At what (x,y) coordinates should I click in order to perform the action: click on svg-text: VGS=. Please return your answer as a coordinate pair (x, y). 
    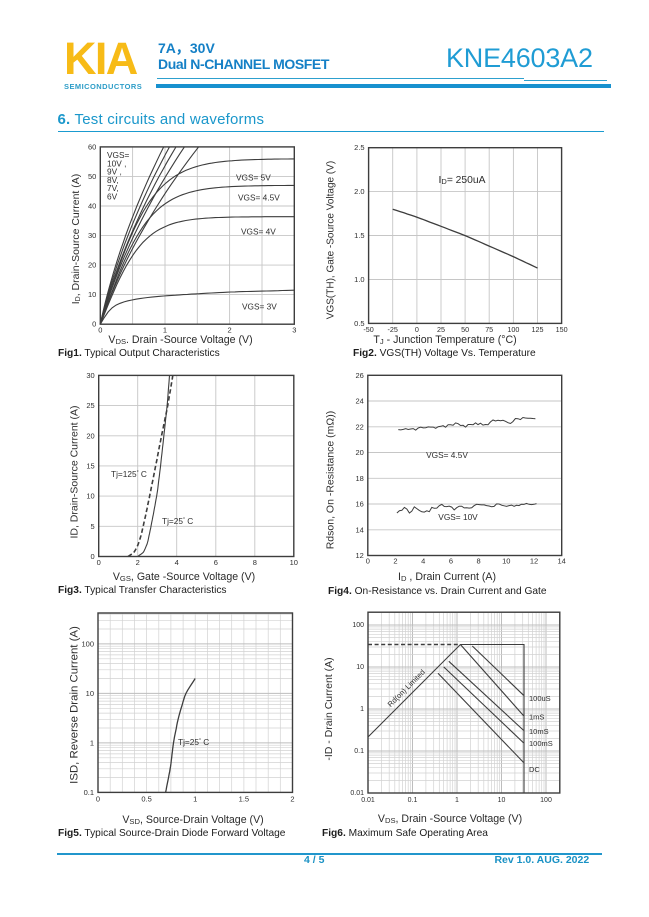
    Looking at the image, I should click on (118, 155).